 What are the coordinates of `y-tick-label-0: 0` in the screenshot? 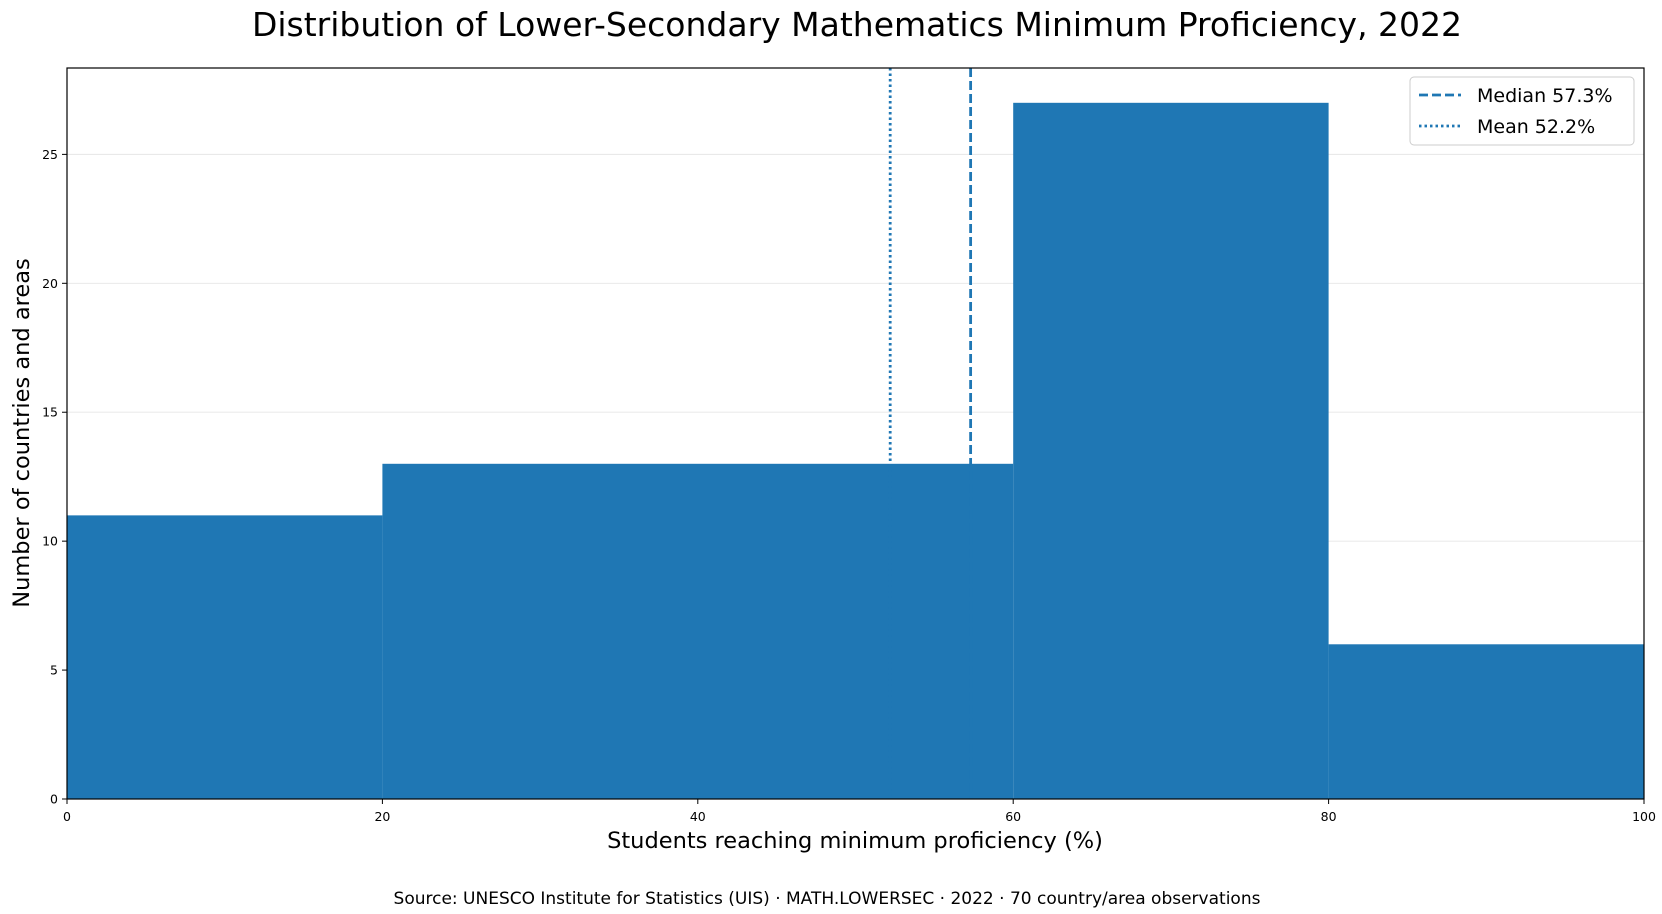 It's located at (54, 799).